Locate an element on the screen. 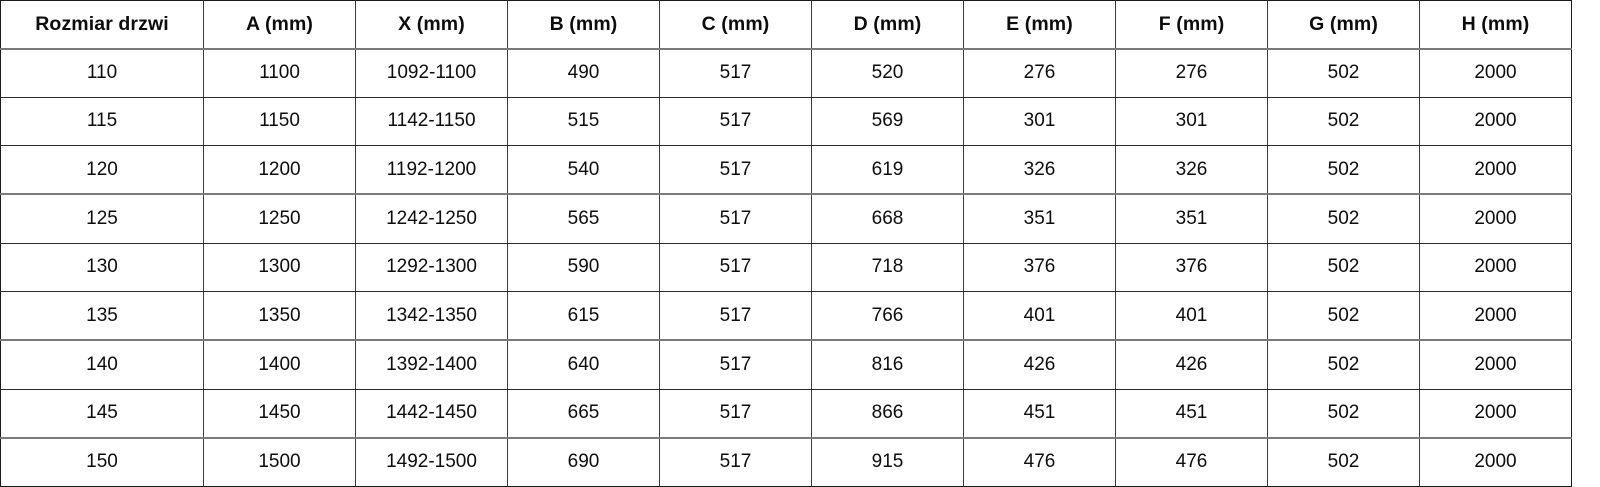 The width and height of the screenshot is (1600, 487). cell-dimension: 1292-1300 is located at coordinates (431, 267).